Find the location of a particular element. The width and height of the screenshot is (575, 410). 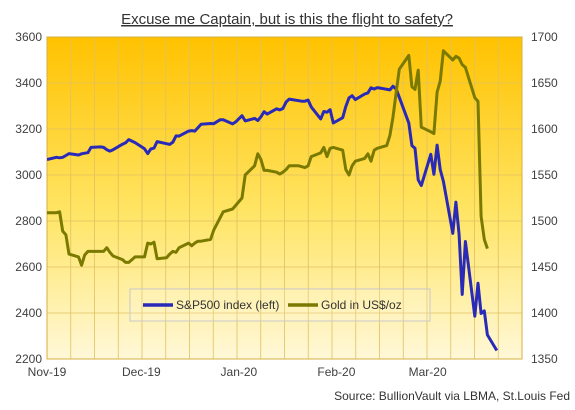

y-right-tick-label: 1600 is located at coordinates (544, 129).